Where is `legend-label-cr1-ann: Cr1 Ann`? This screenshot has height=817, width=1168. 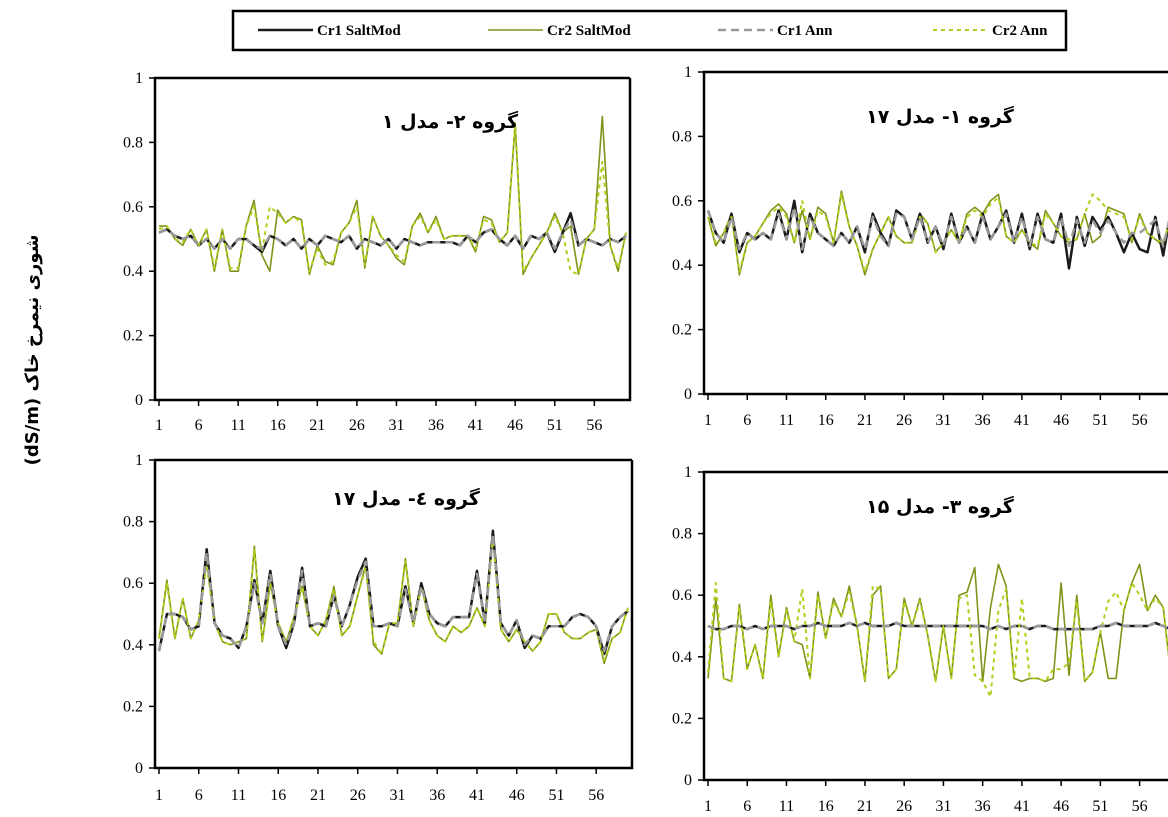 legend-label-cr1-ann: Cr1 Ann is located at coordinates (805, 31).